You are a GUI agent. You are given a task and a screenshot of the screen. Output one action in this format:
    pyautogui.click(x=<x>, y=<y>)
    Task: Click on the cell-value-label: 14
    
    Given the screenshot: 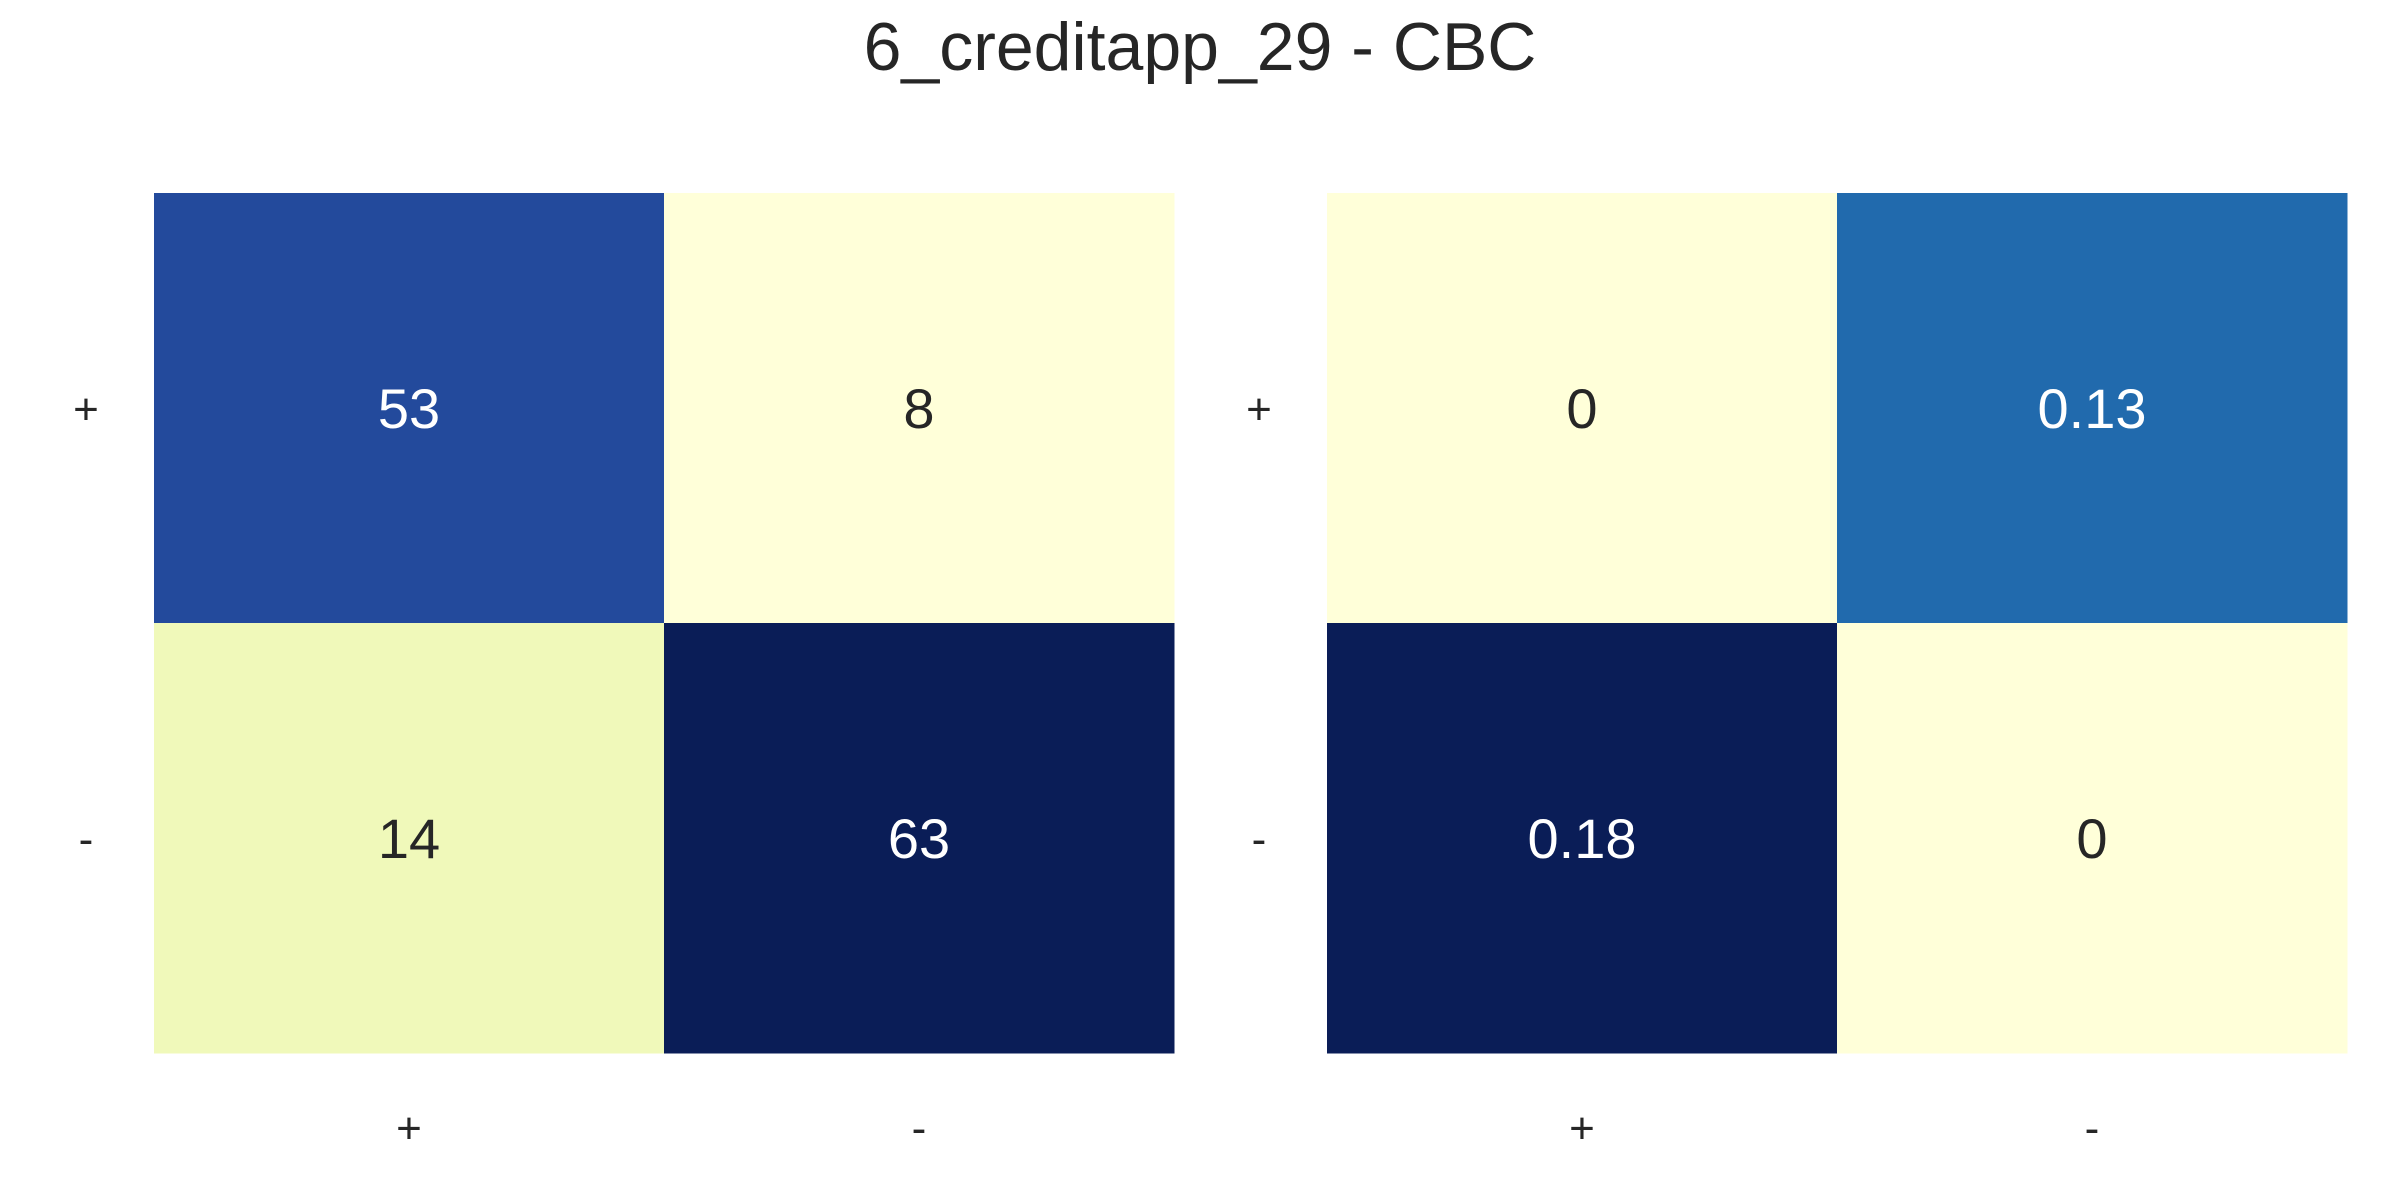 What is the action you would take?
    pyautogui.click(x=409, y=838)
    